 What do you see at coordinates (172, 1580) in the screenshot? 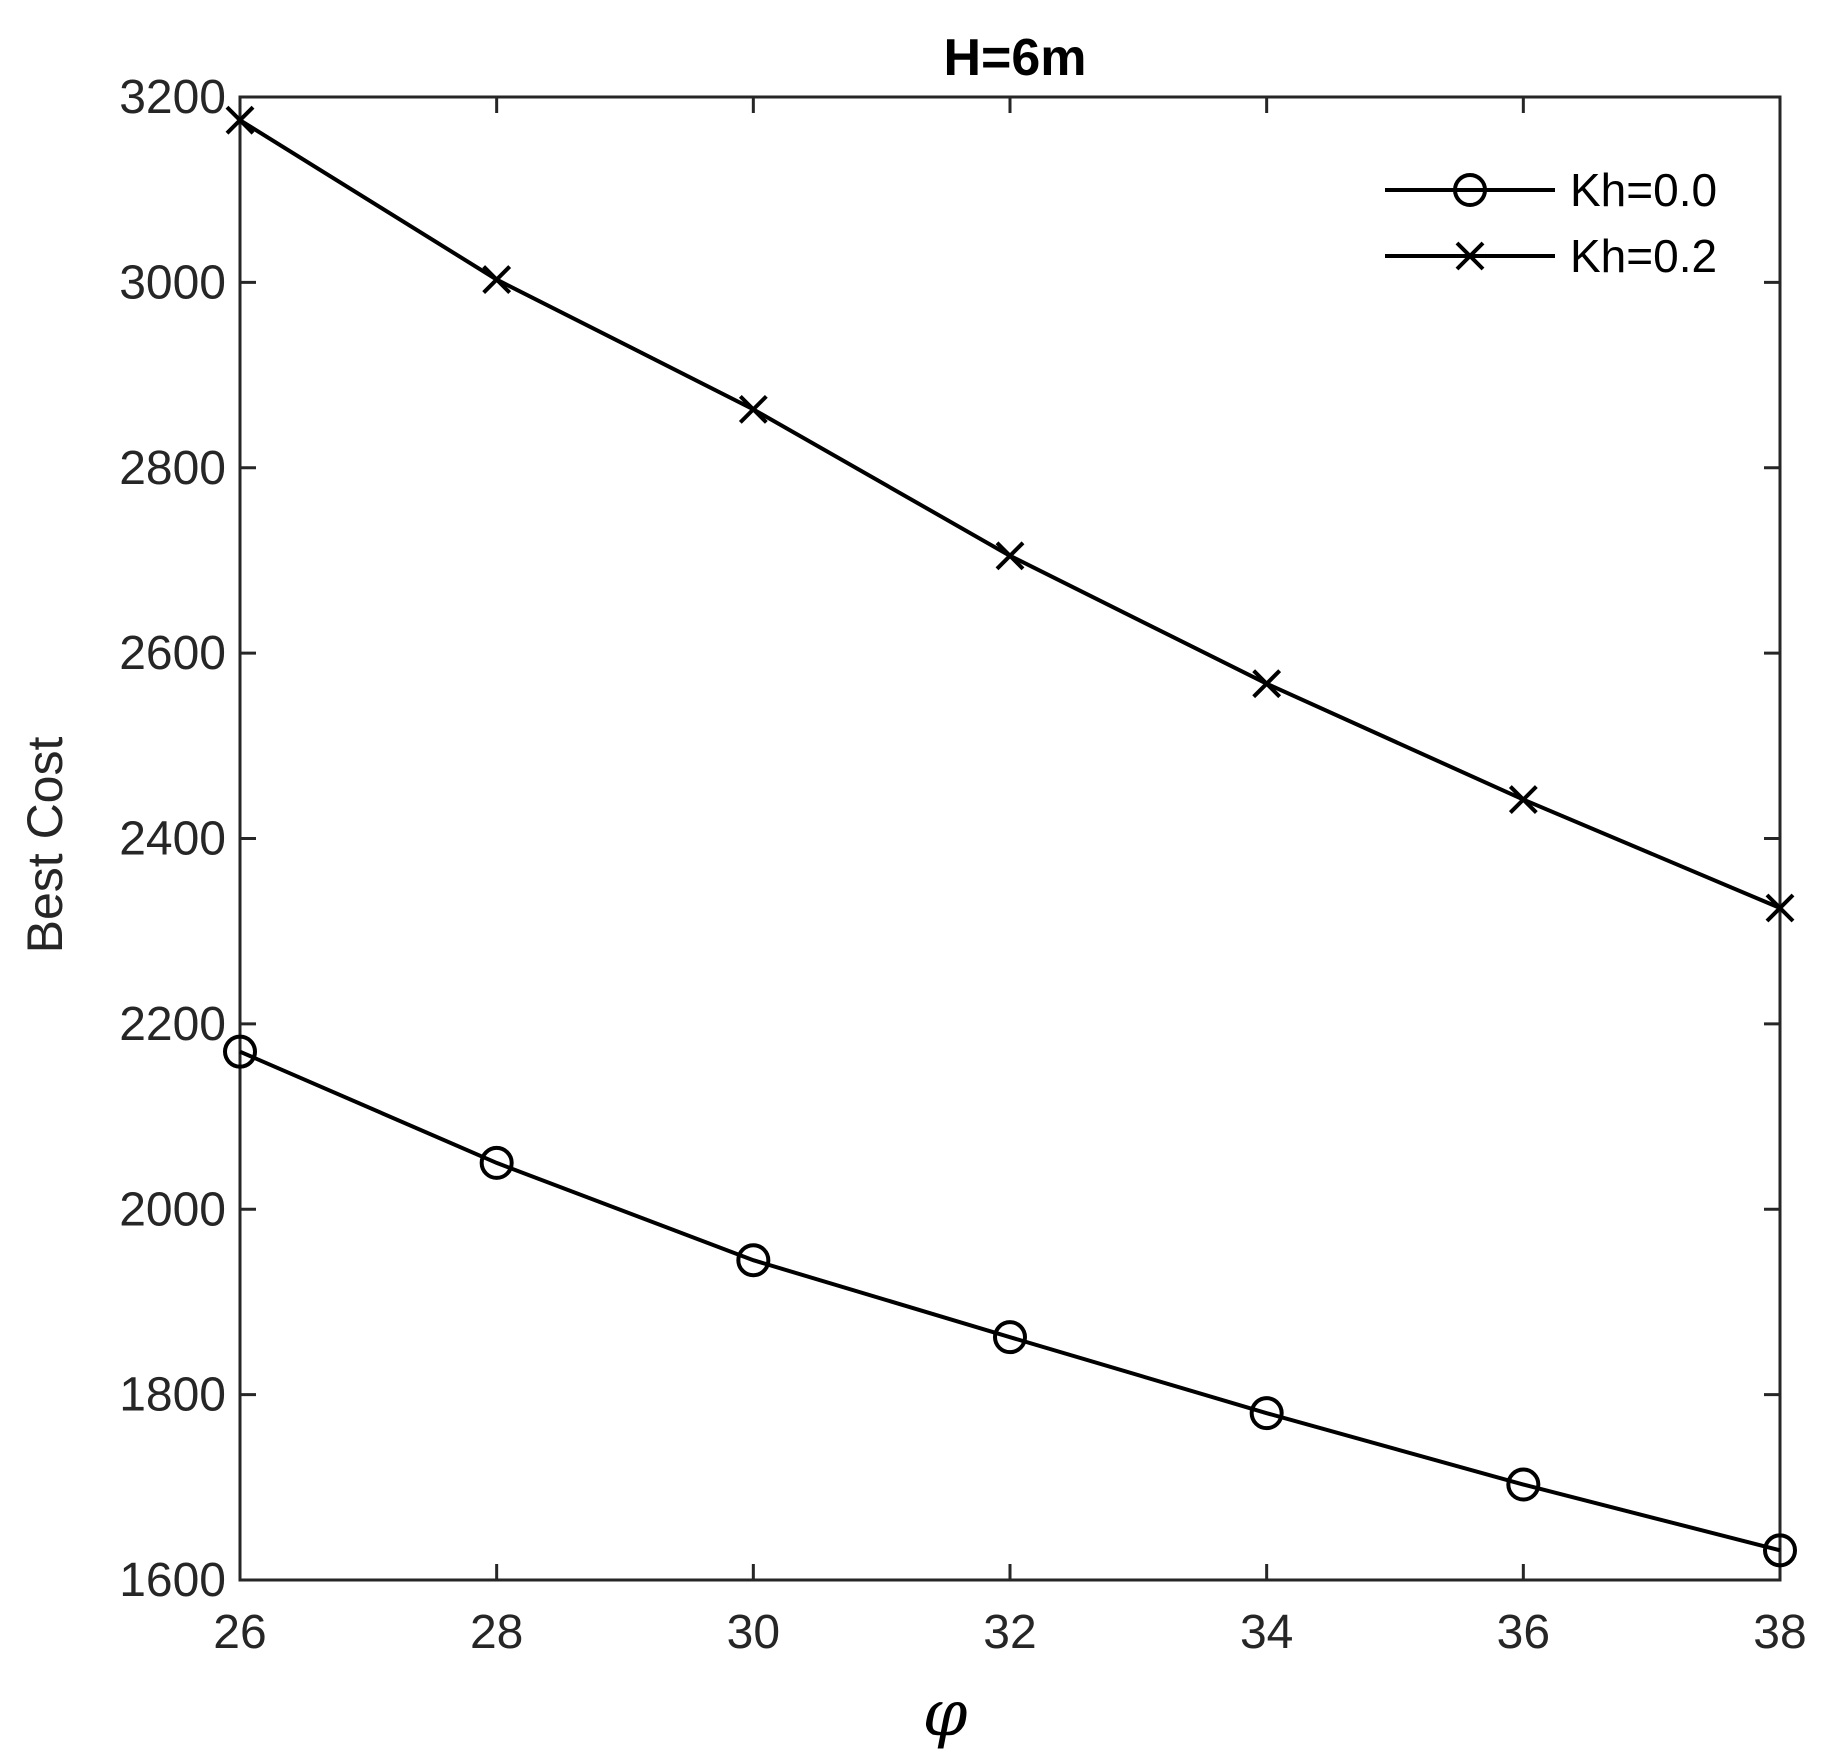
I see `y-tick-label: 1600` at bounding box center [172, 1580].